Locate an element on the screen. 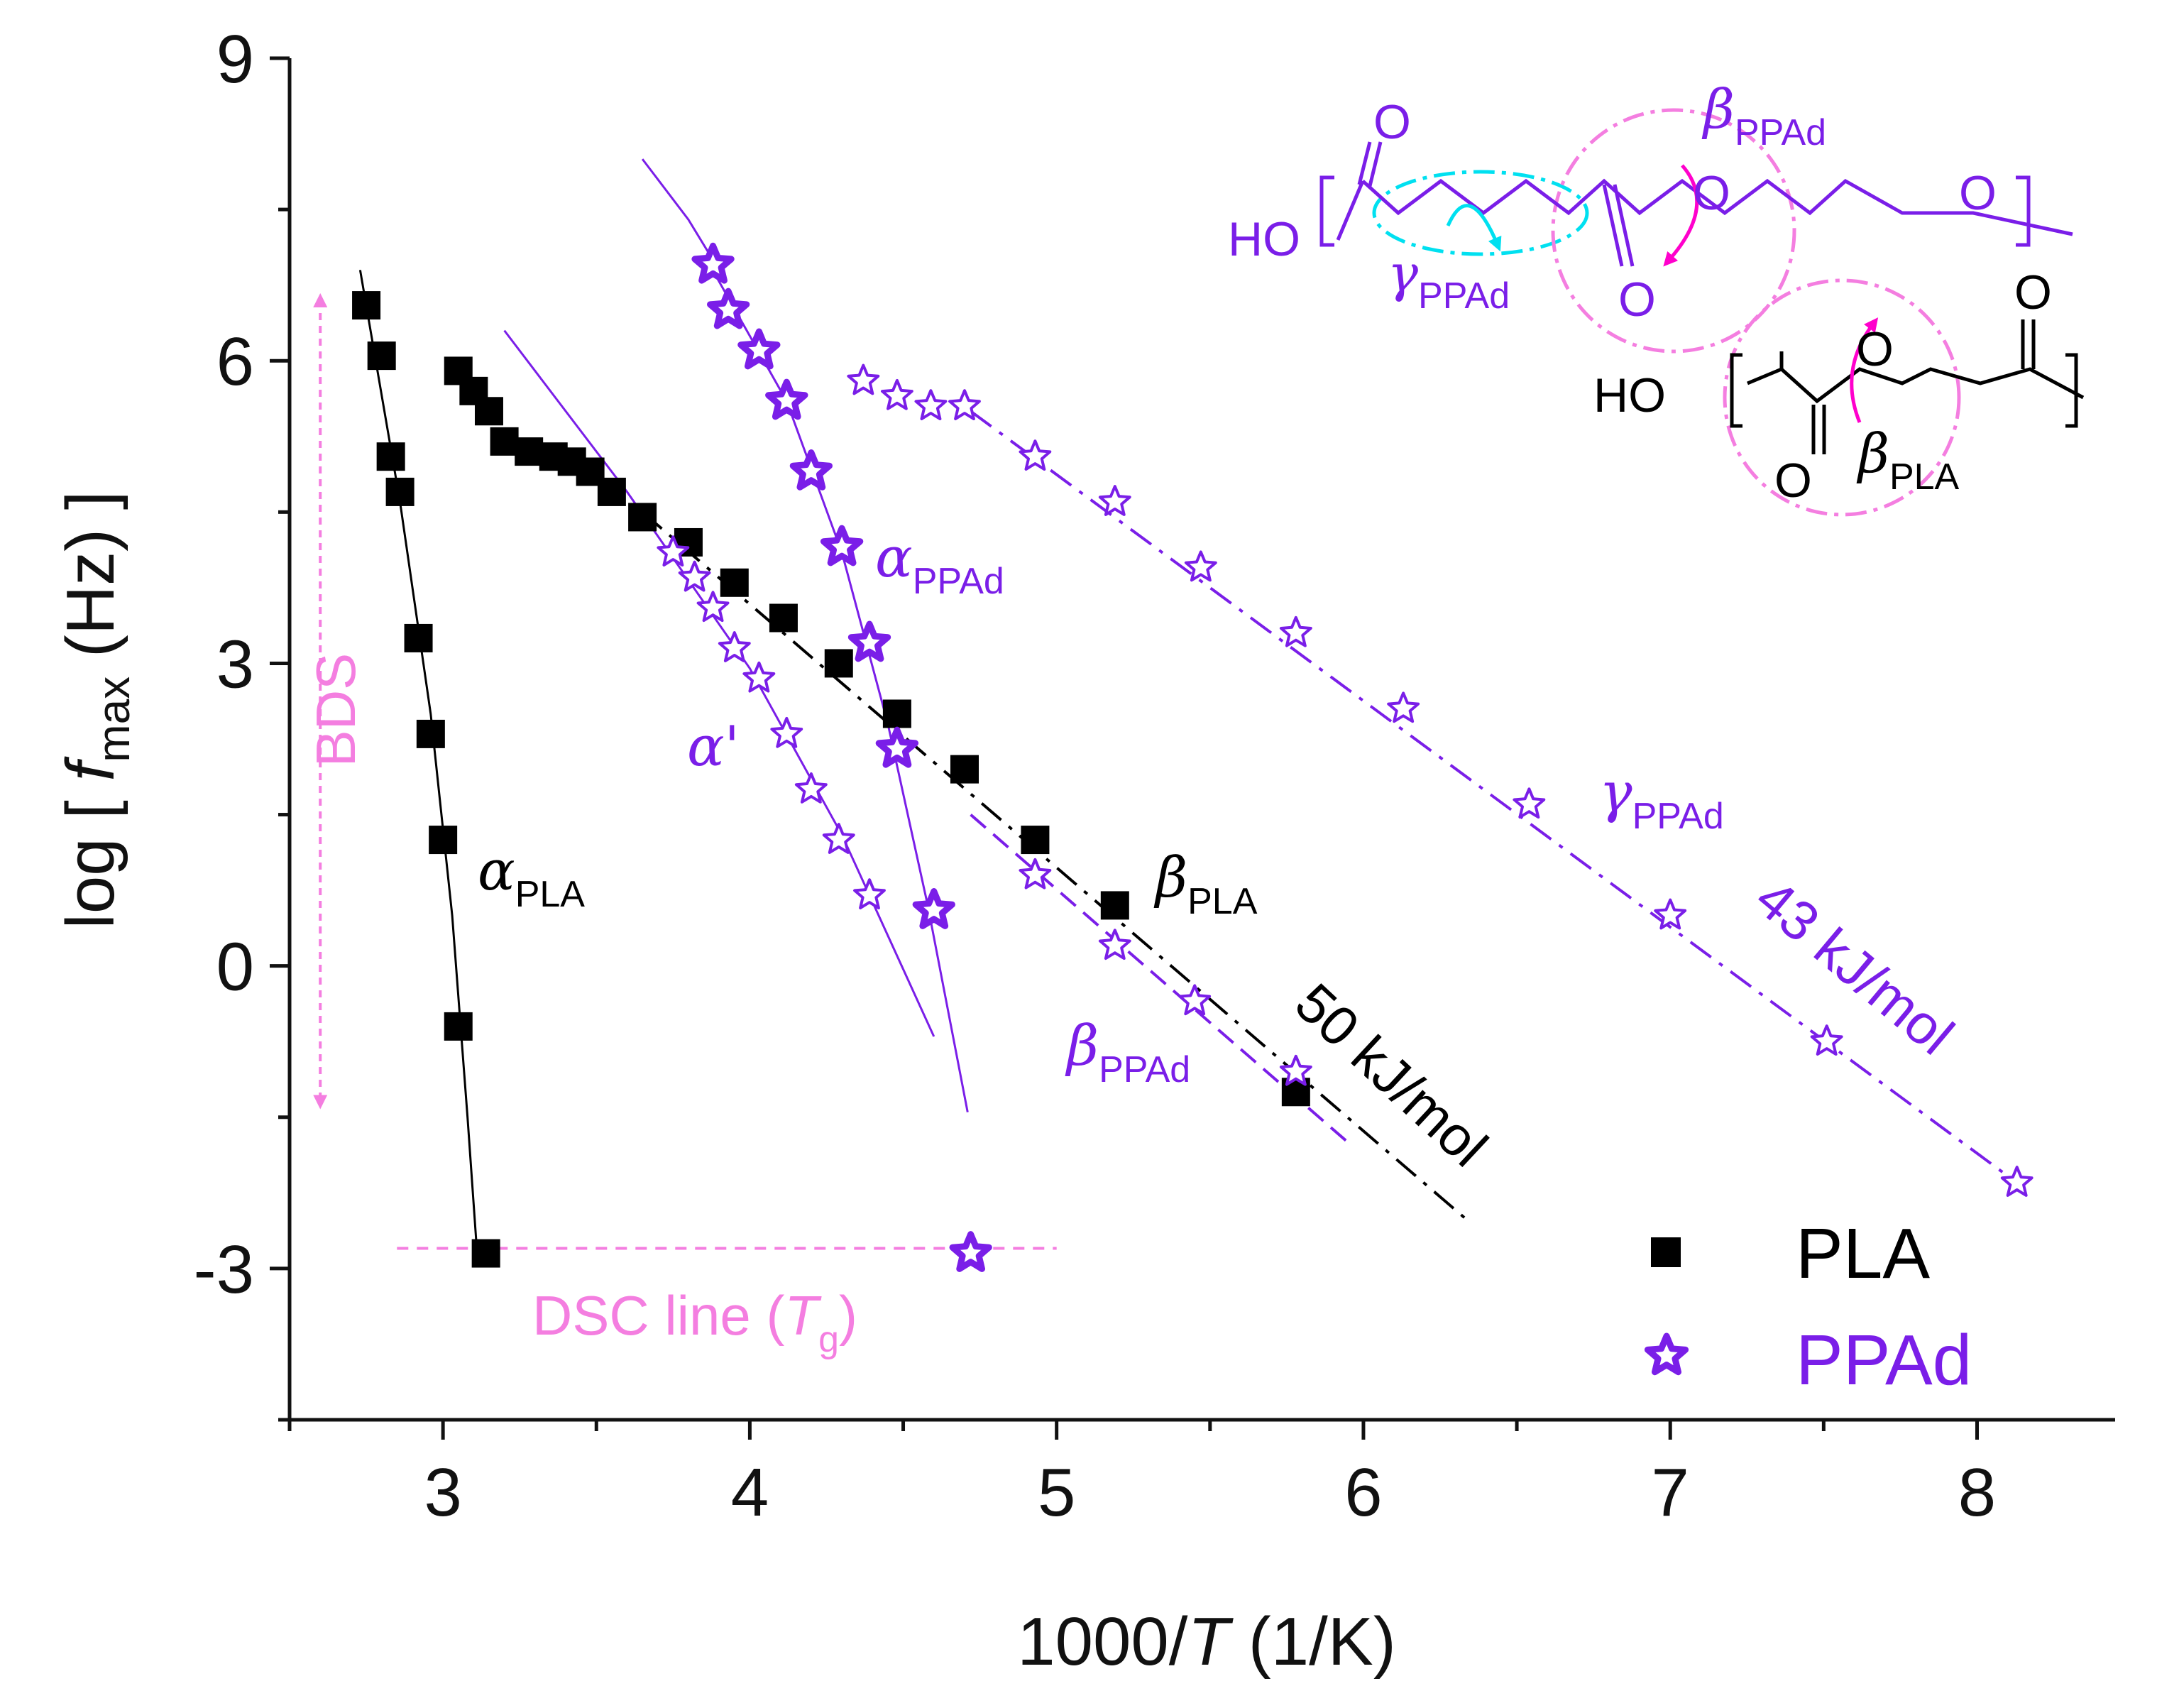 The image size is (2157, 1708). x-tick-label: 7 is located at coordinates (1670, 1493).